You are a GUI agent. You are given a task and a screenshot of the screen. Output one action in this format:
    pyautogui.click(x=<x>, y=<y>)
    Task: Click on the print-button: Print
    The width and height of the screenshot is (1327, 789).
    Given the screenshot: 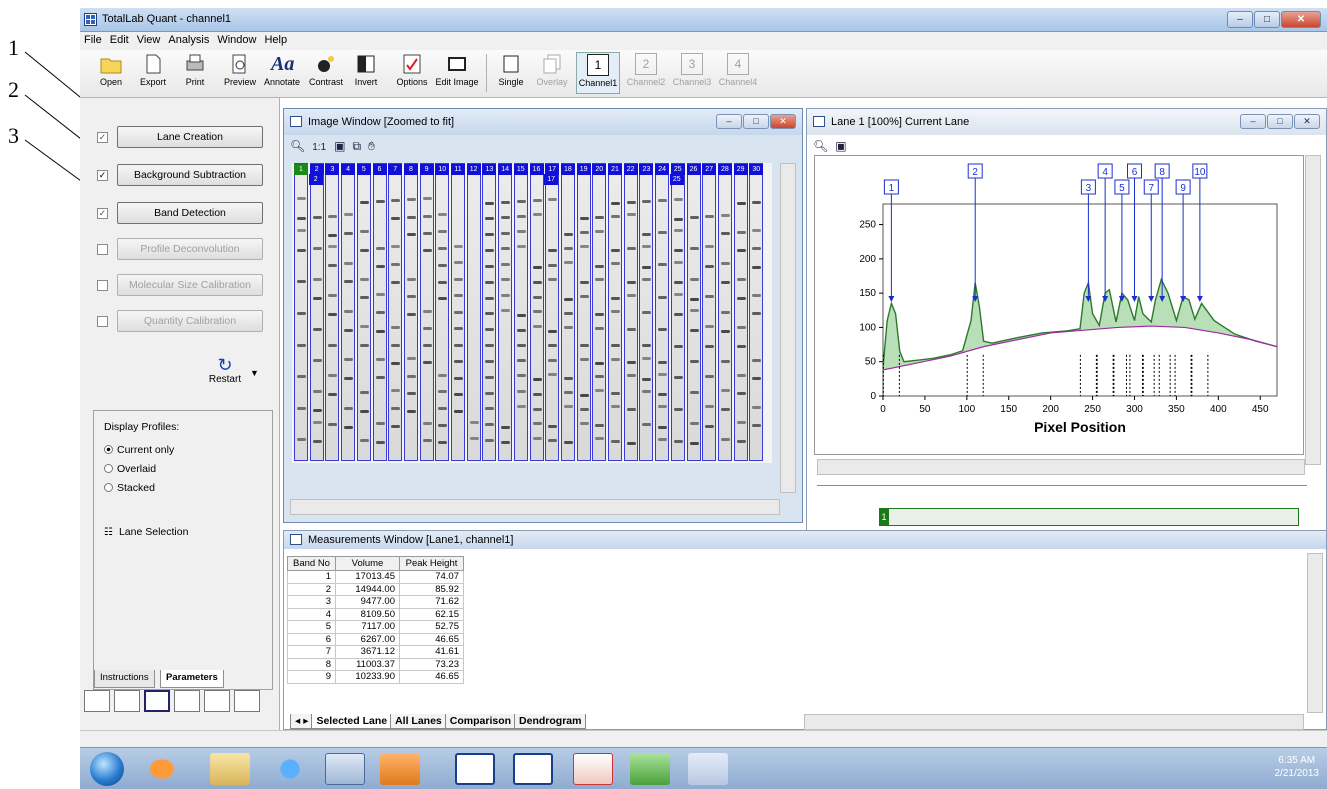 What is the action you would take?
    pyautogui.click(x=195, y=73)
    